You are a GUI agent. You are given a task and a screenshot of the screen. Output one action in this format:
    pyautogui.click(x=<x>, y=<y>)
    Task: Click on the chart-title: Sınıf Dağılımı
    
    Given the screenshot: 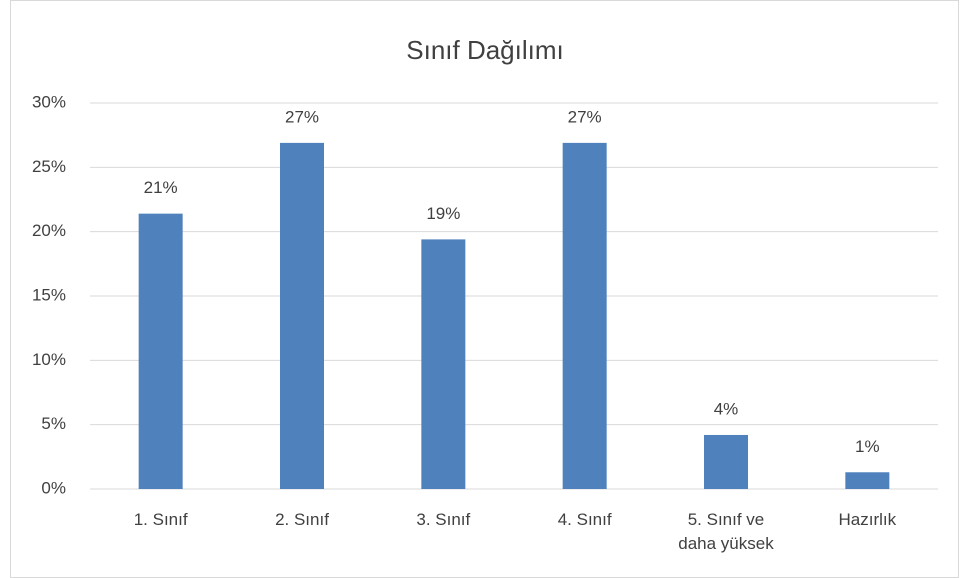 What is the action you would take?
    pyautogui.click(x=485, y=50)
    